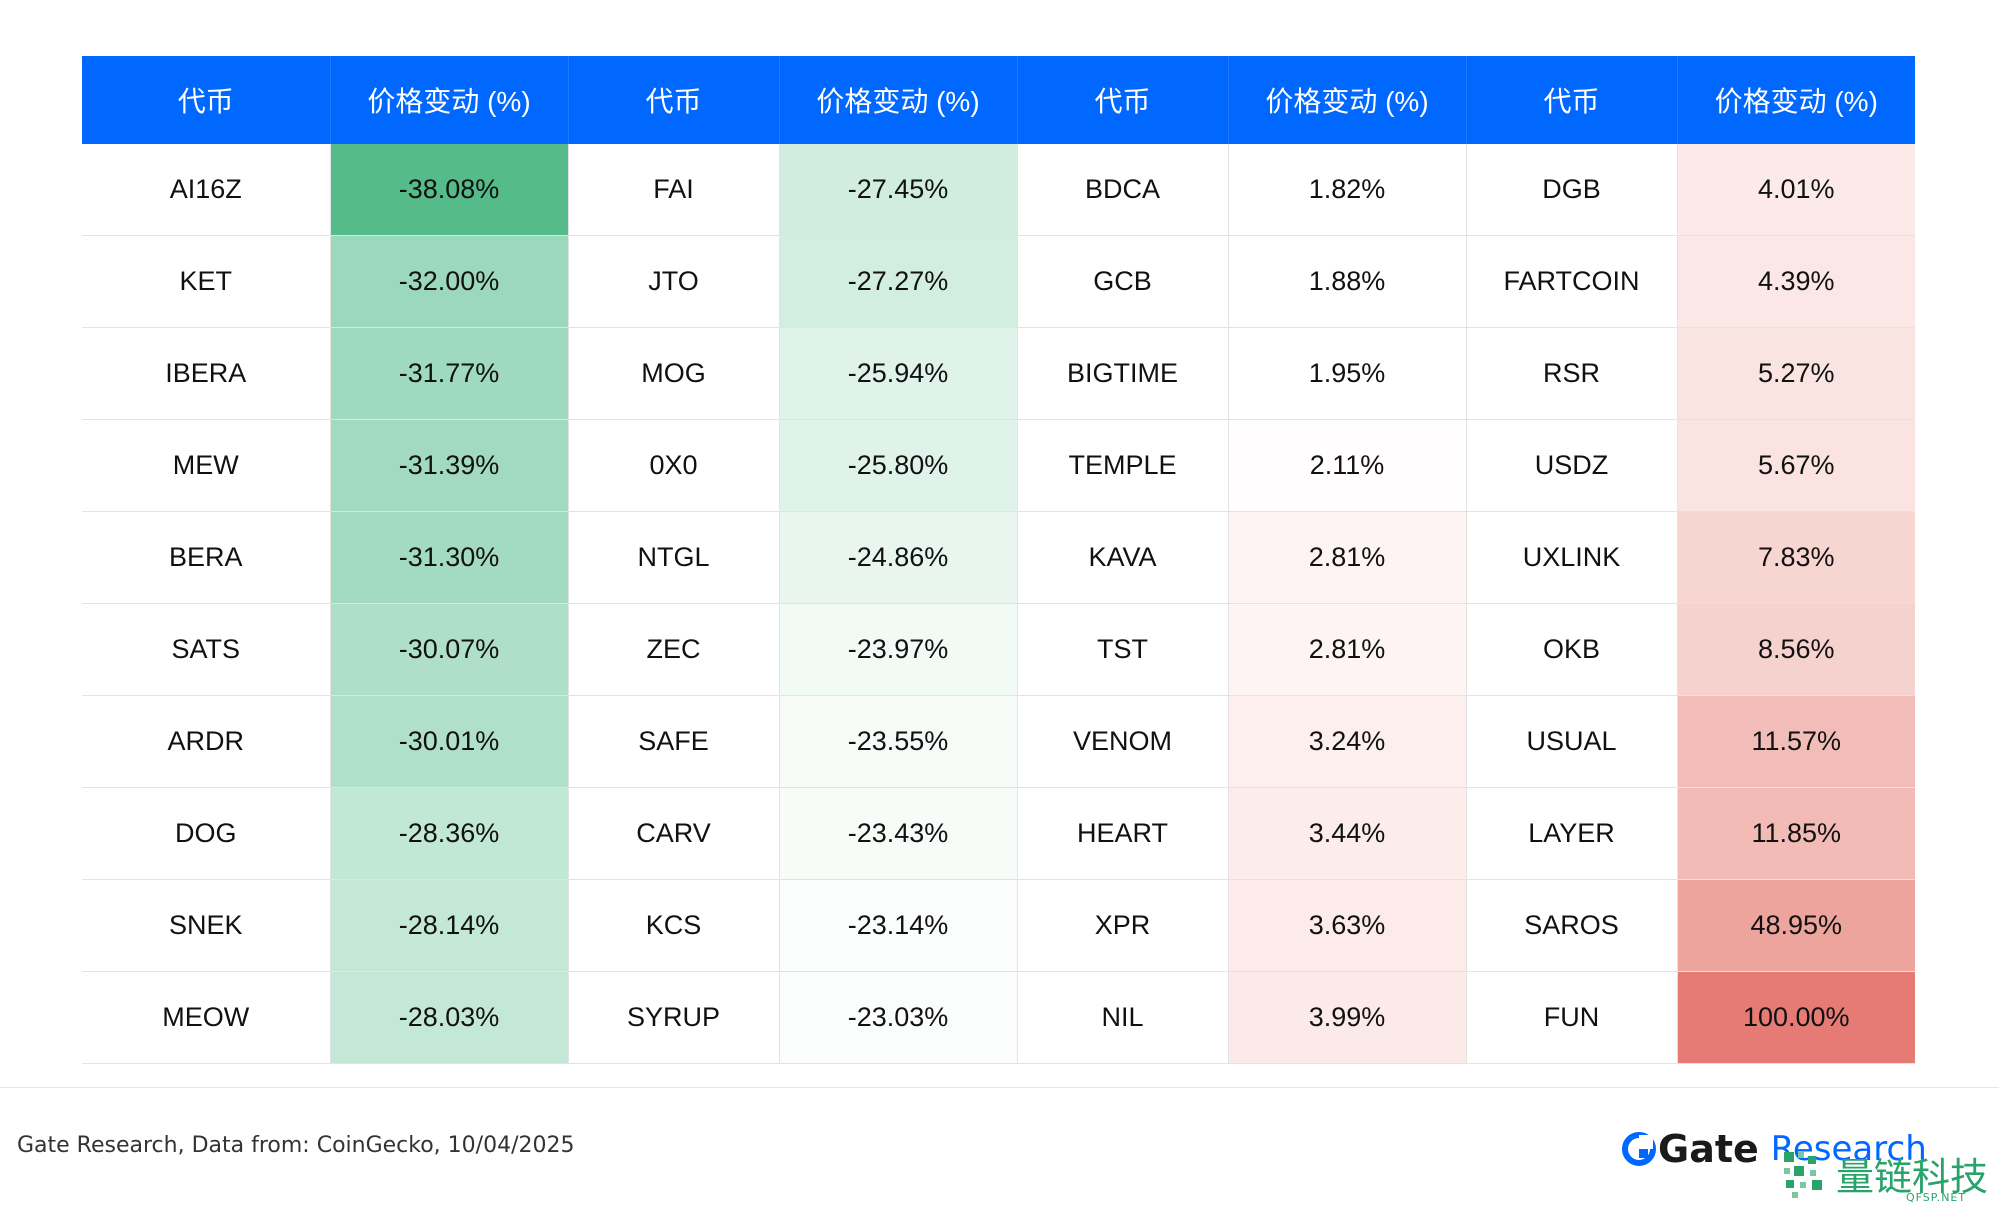 Image resolution: width=1999 pixels, height=1209 pixels. I want to click on token-cell: AI16Z, so click(206, 190).